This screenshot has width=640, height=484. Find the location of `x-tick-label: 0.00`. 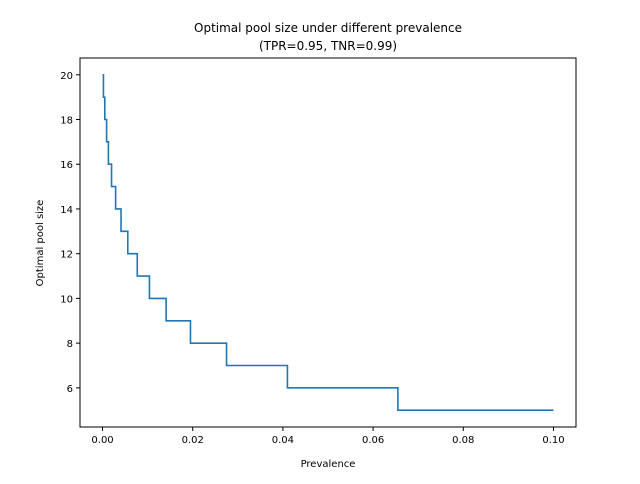

x-tick-label: 0.00 is located at coordinates (102, 440).